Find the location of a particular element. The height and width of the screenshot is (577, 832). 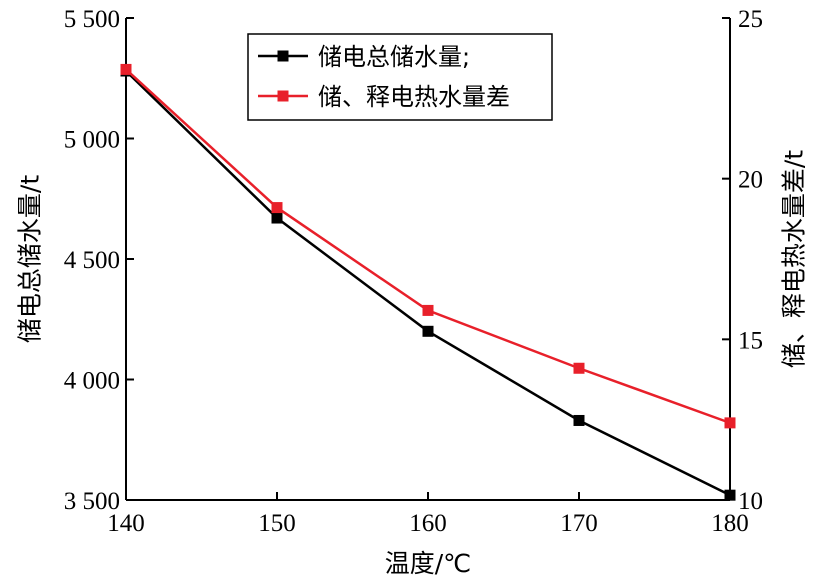

x-tick-label: 170 is located at coordinates (579, 523).